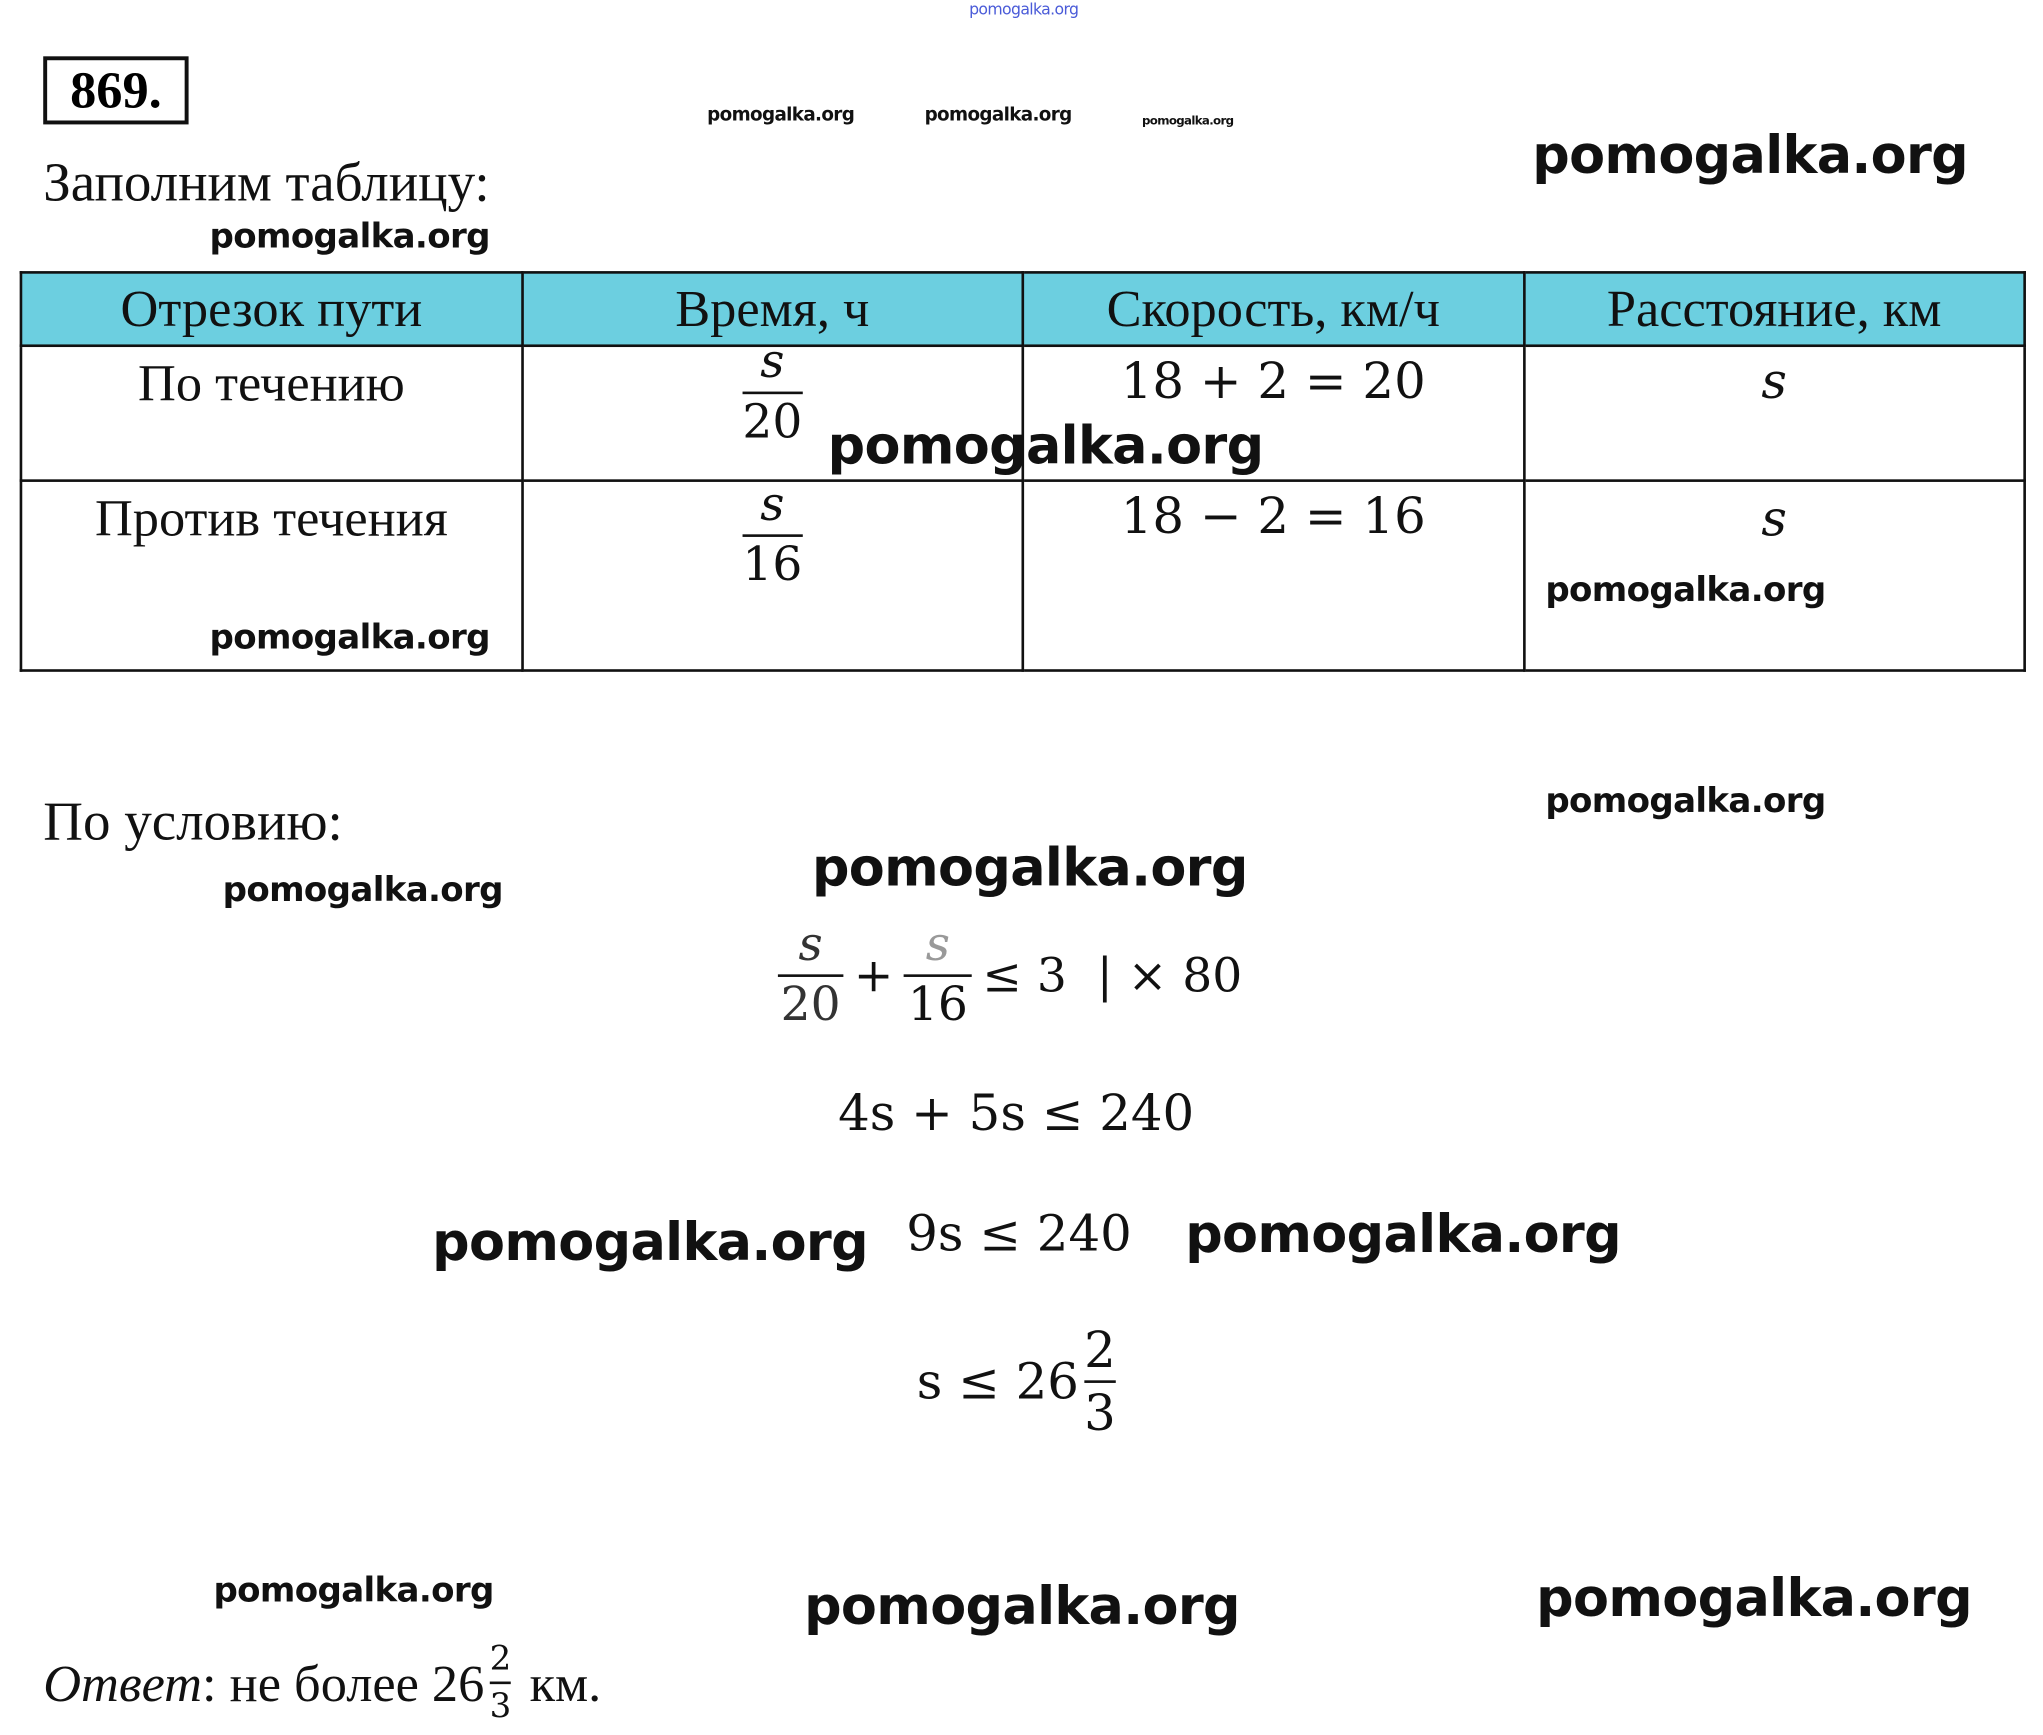 This screenshot has height=1735, width=2043. I want to click on answer-label: Ответ, so click(123, 1683).